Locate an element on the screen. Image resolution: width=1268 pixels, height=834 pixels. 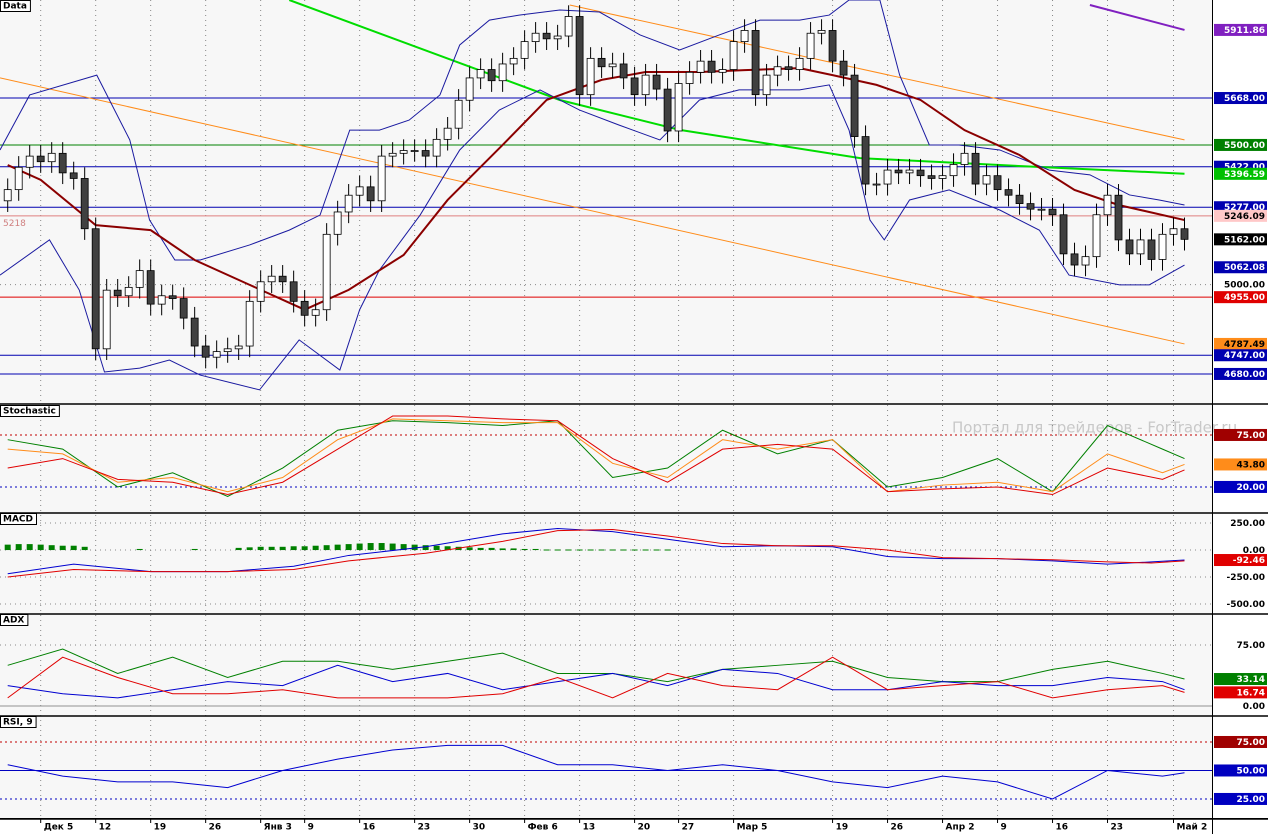
x-tick-label: Апр 2 is located at coordinates (960, 828).